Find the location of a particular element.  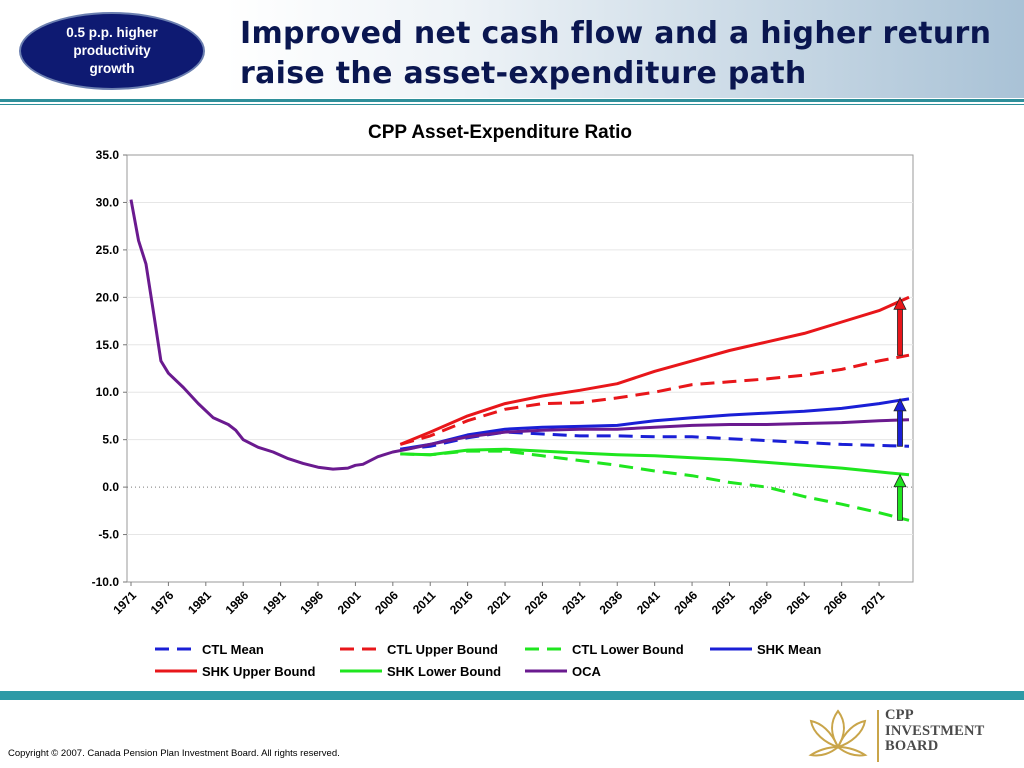

x-tick-label: 2016 is located at coordinates (461, 602).